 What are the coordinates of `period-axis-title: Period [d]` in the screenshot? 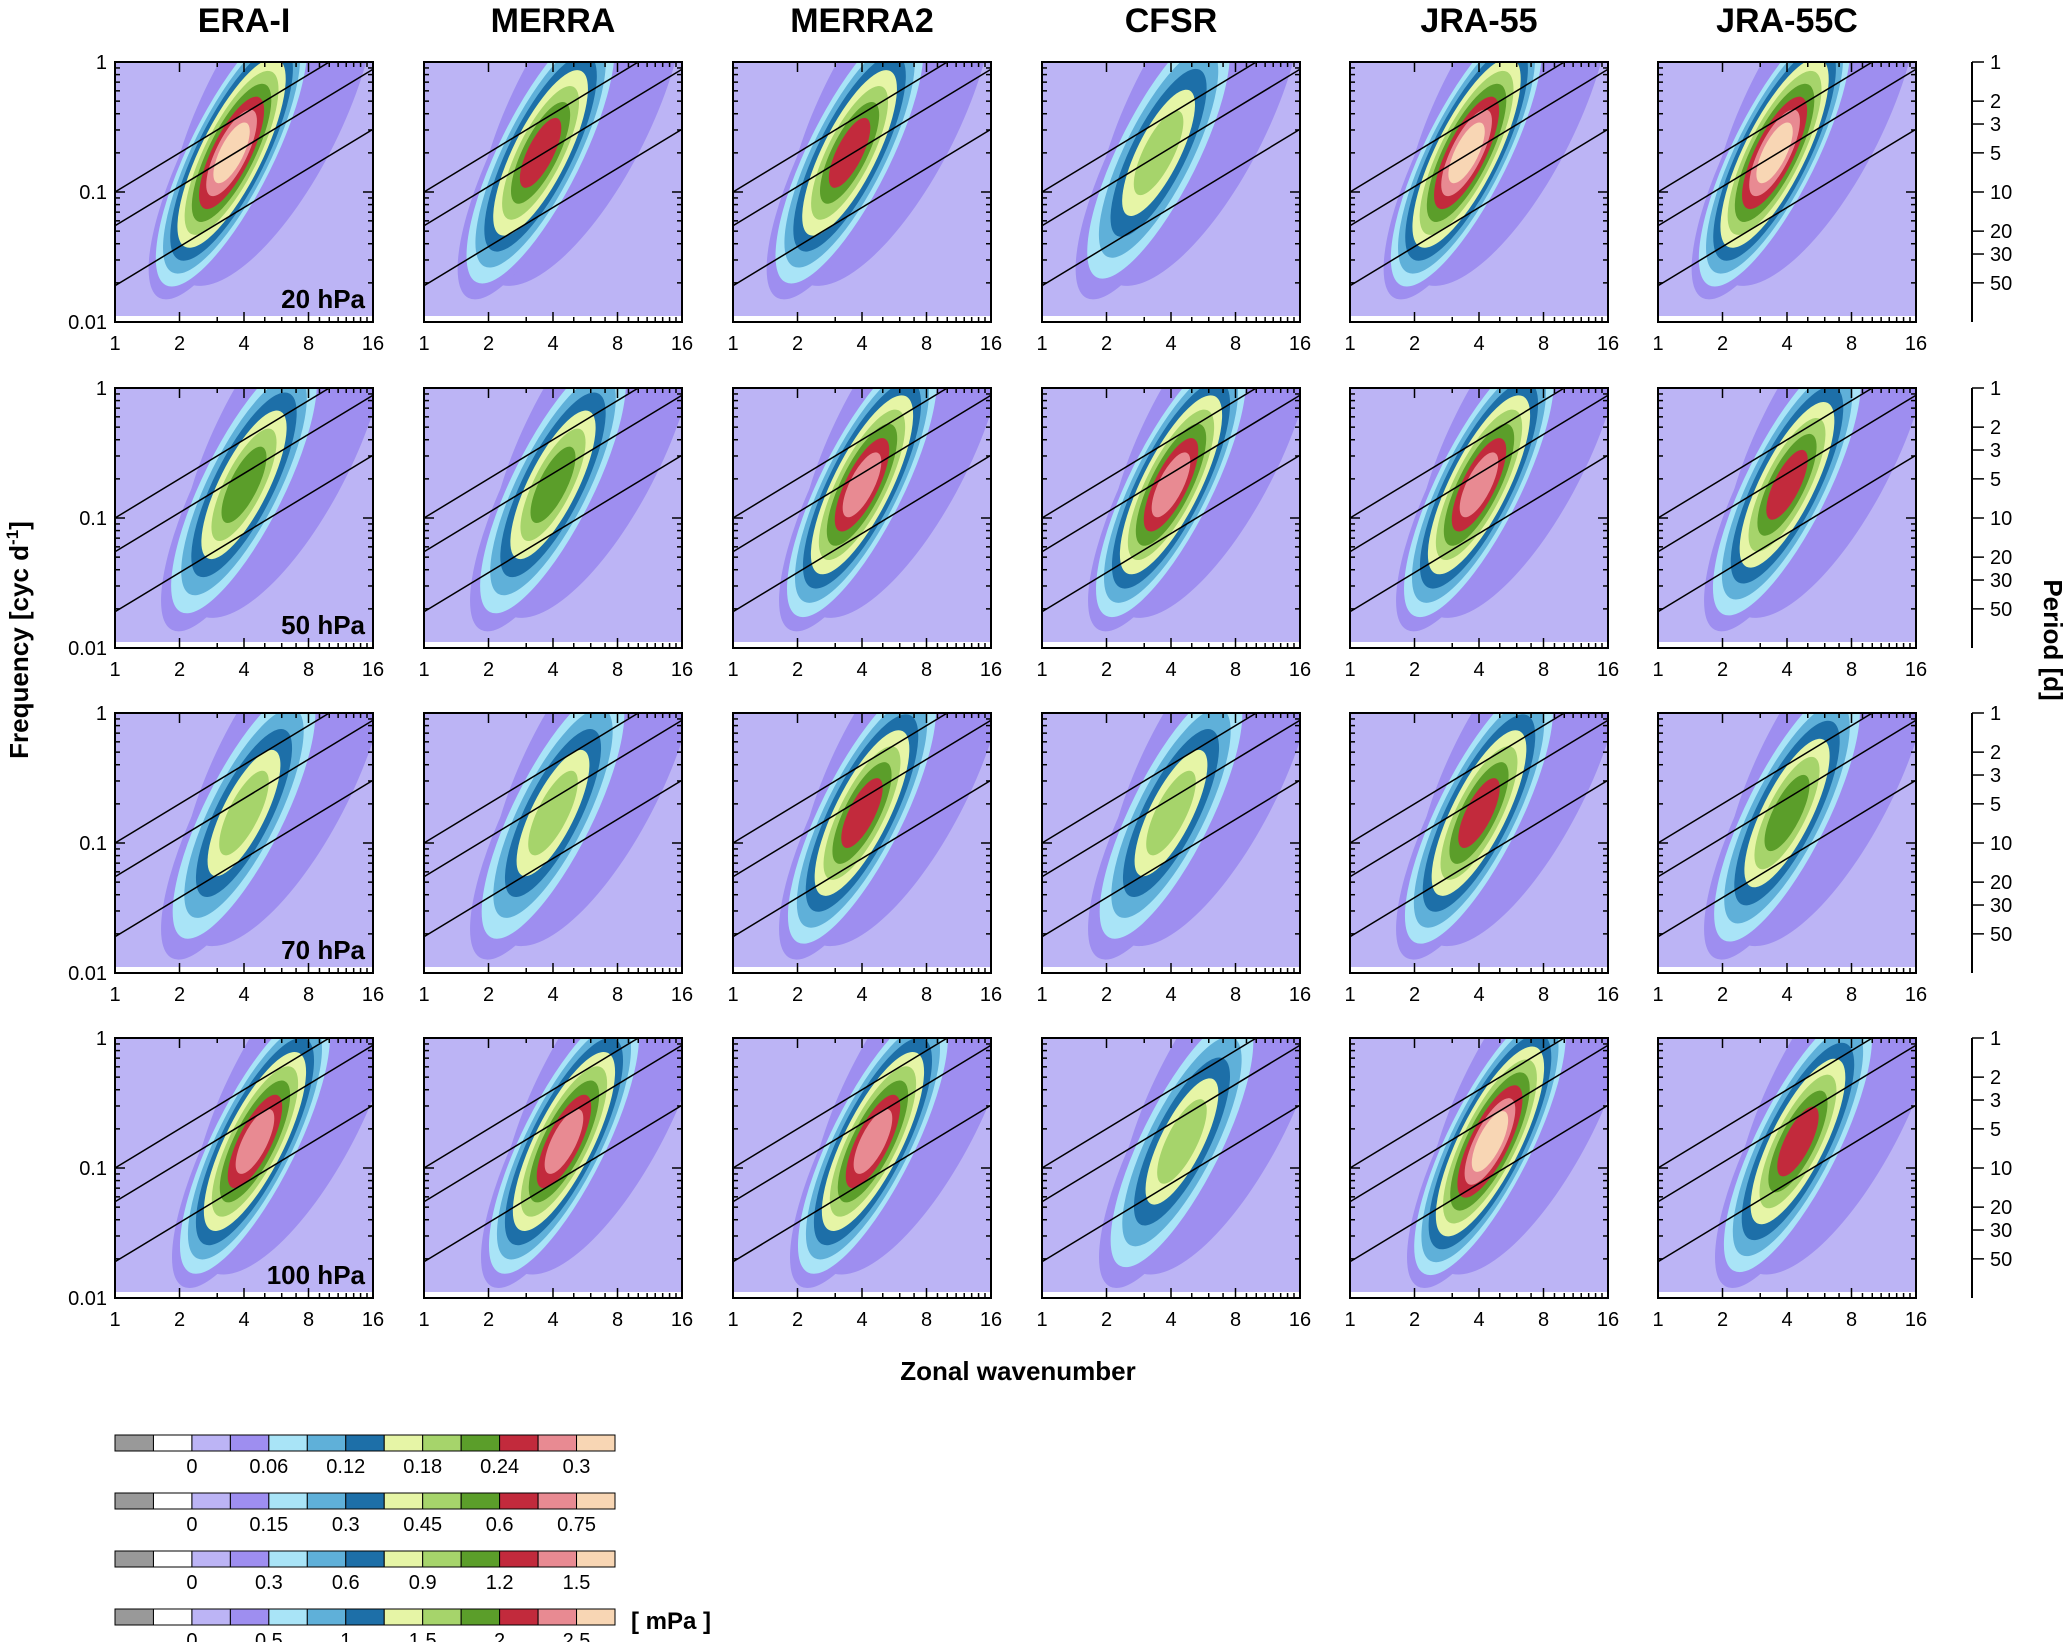 It's located at (2052, 639).